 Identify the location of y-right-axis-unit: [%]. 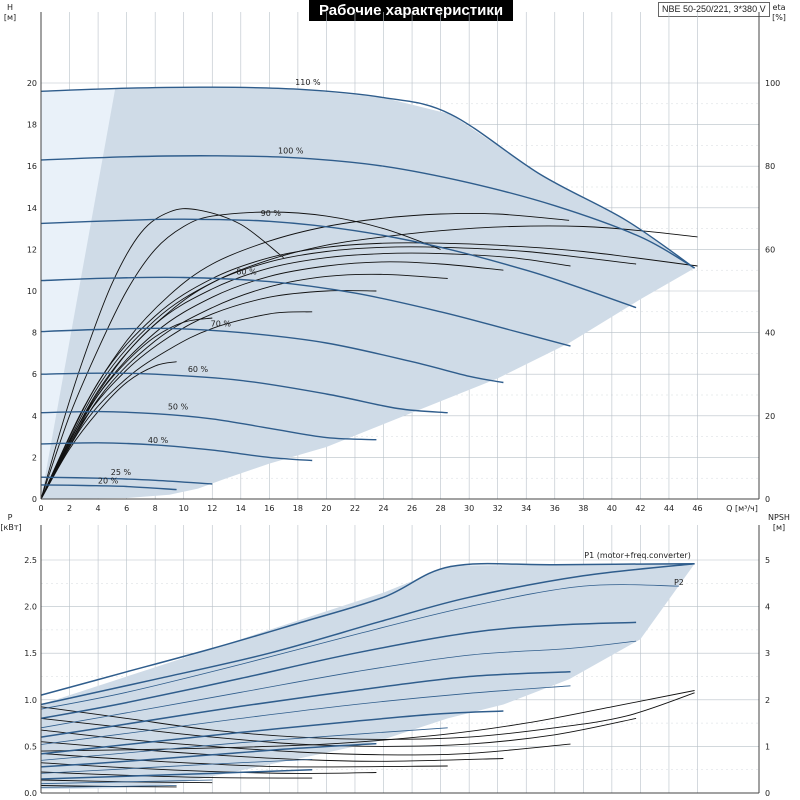
(779, 17).